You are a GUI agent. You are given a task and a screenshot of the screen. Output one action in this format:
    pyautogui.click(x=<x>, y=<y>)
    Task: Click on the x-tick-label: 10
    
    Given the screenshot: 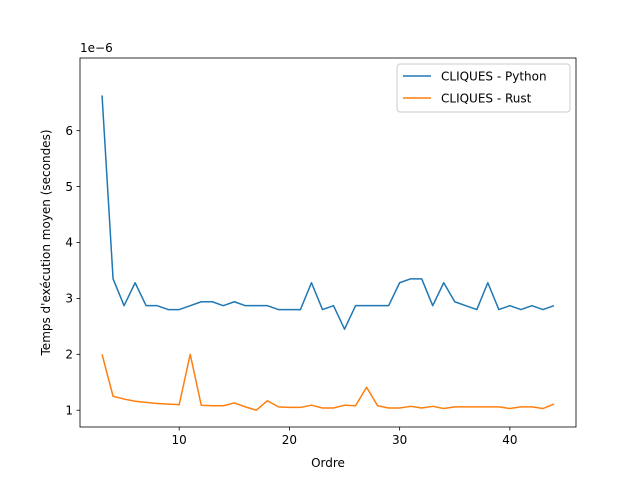 What is the action you would take?
    pyautogui.click(x=179, y=440)
    